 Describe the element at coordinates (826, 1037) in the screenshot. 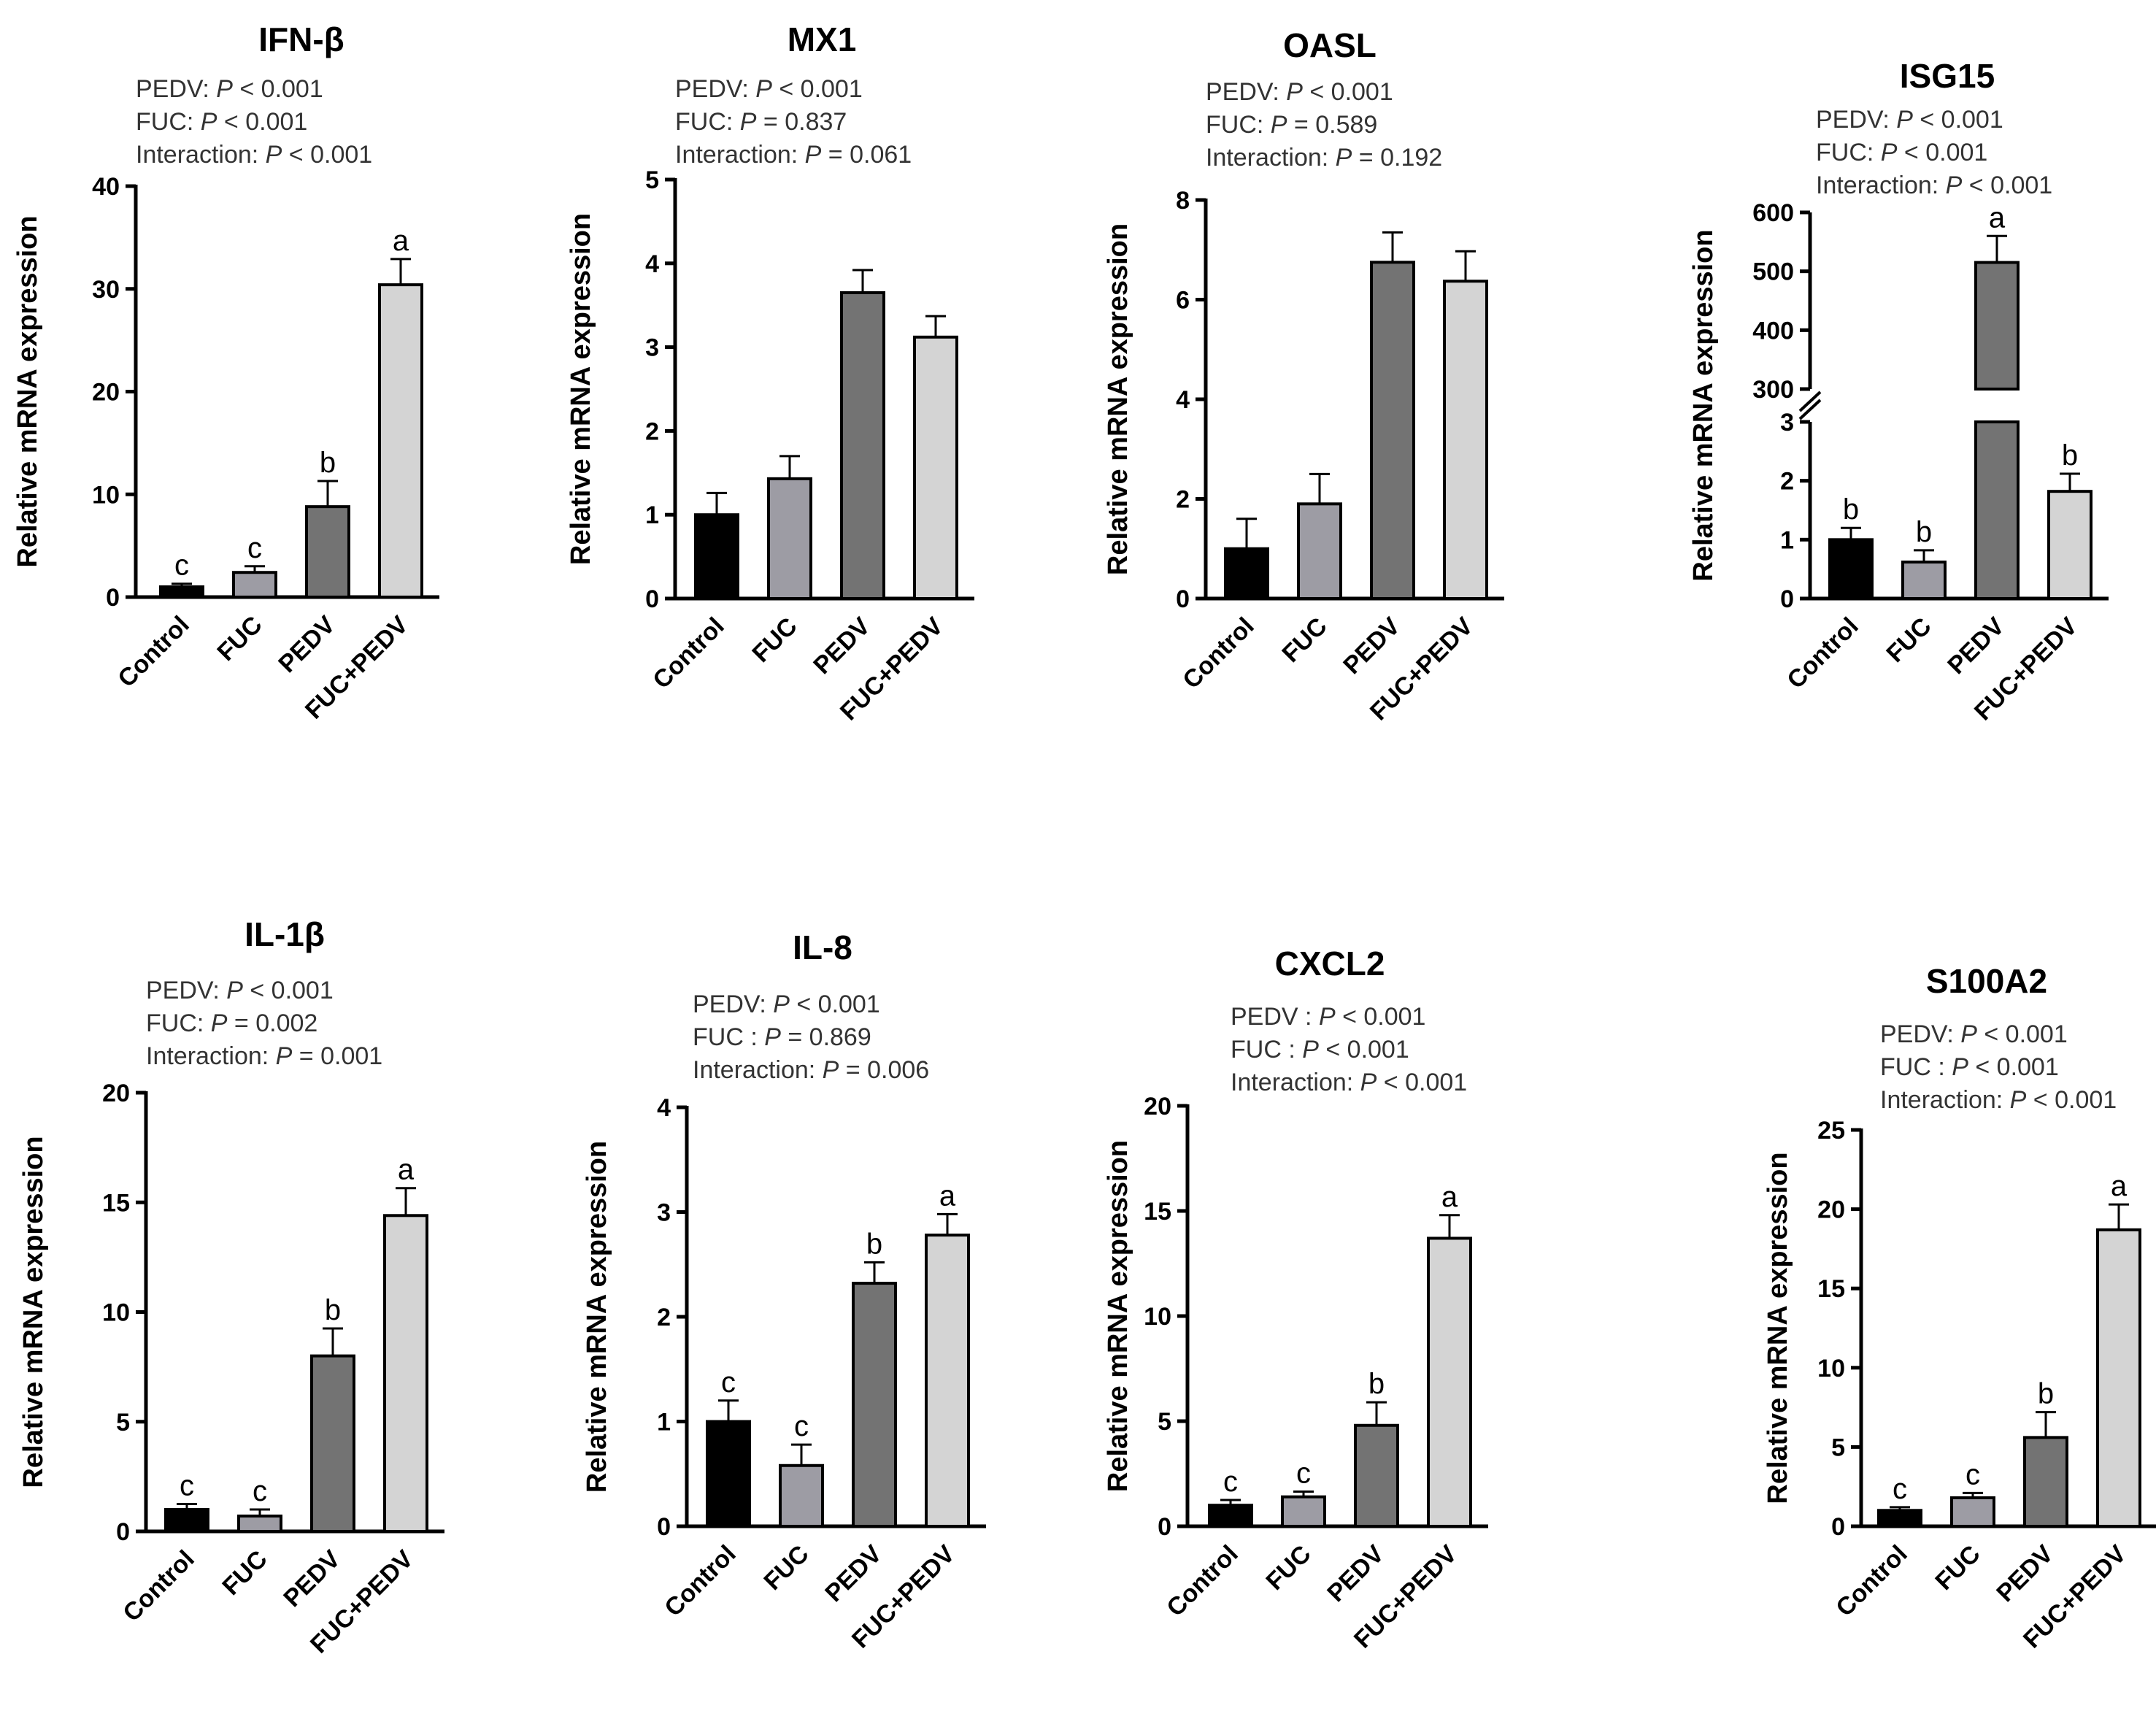

I see `stat-value: = 0.869` at that location.